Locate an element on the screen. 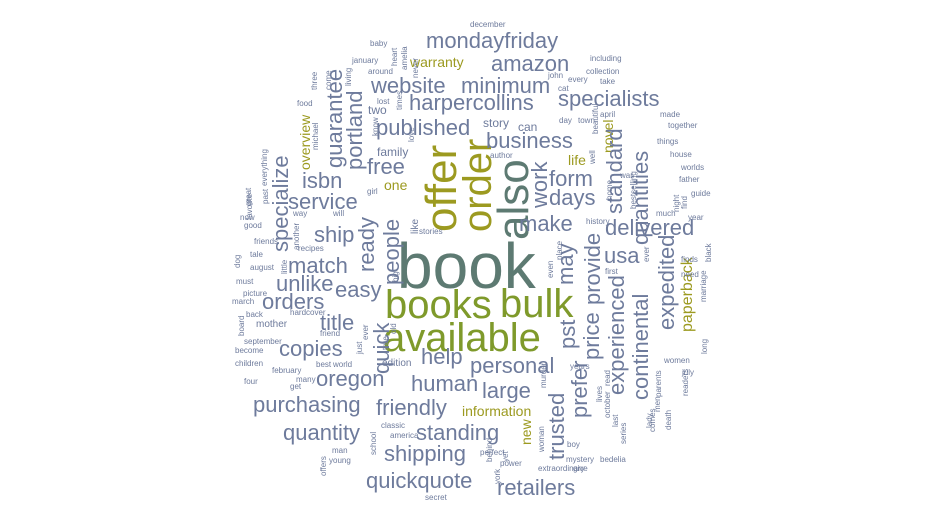  word: murder is located at coordinates (543, 375).